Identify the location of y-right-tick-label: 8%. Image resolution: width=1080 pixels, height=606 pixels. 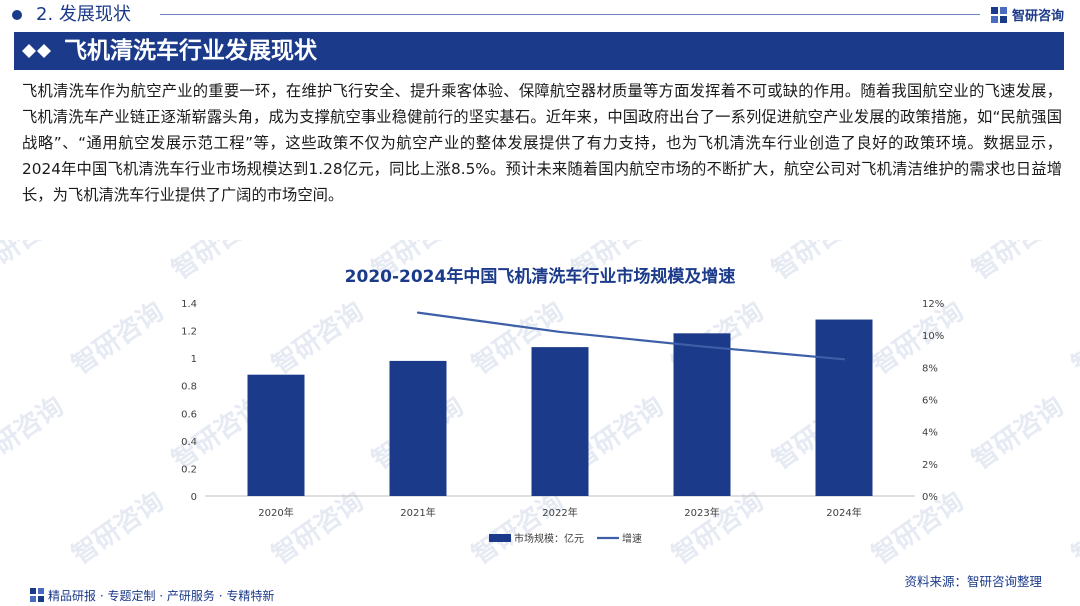
(930, 368).